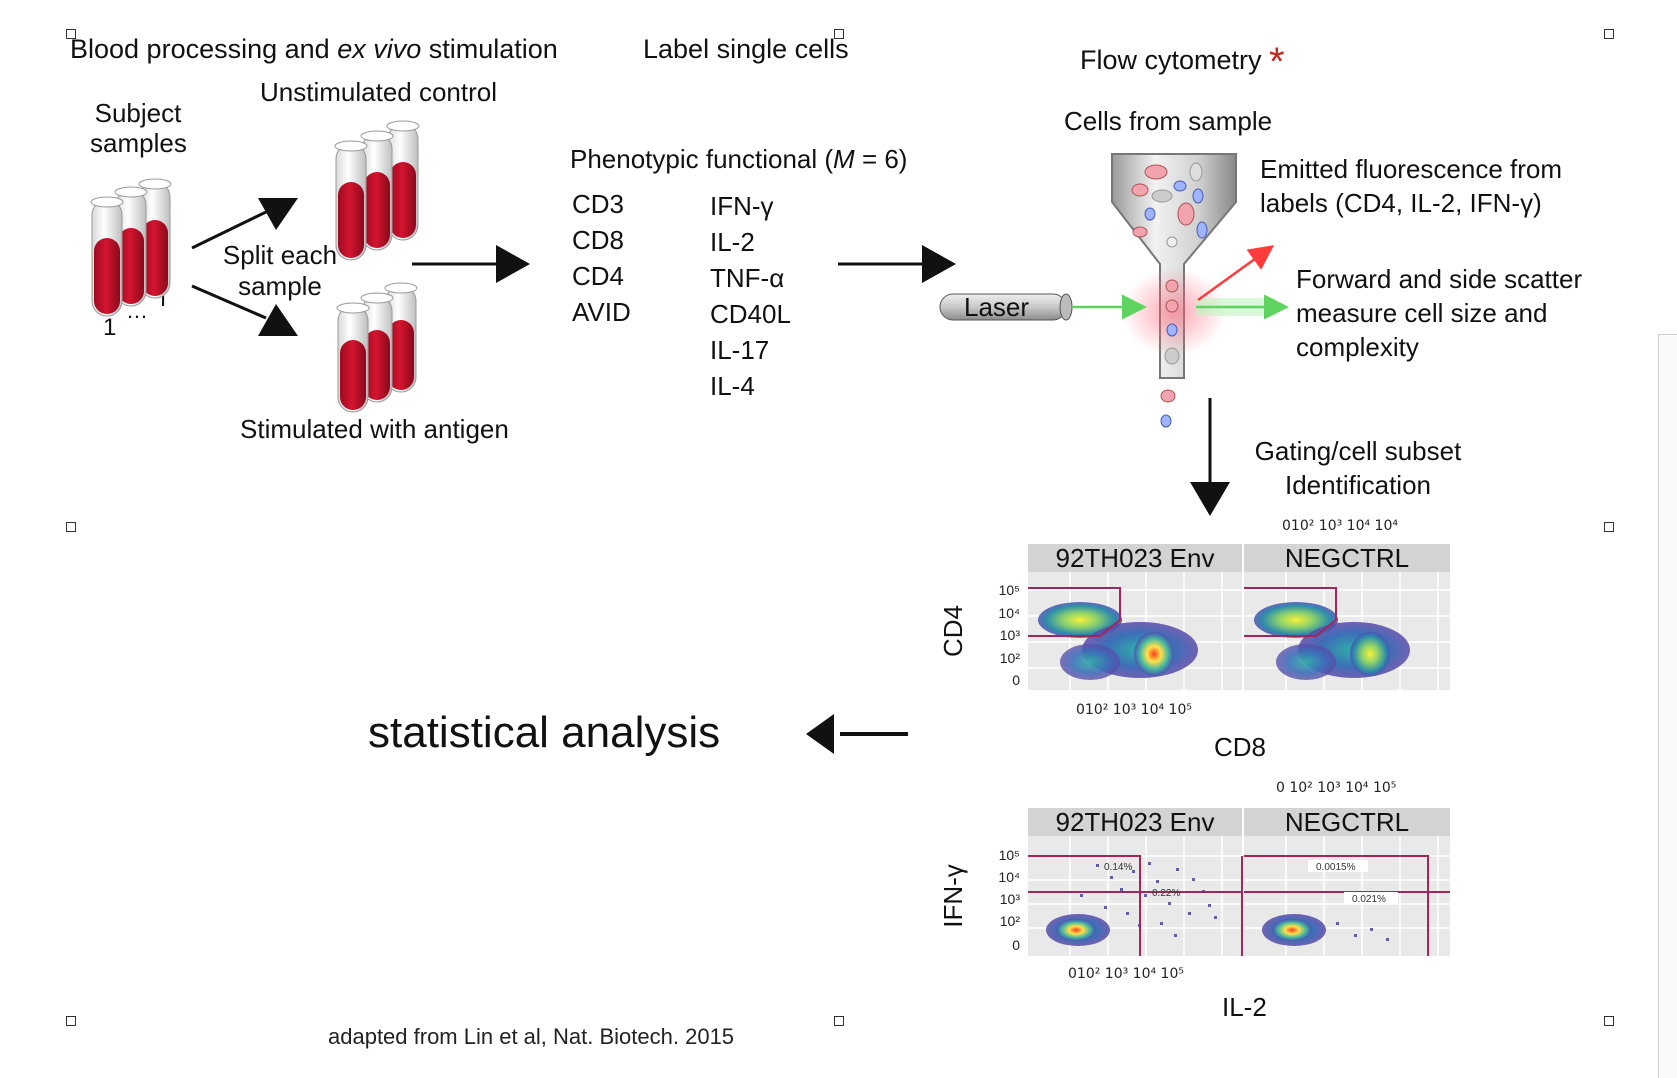 The height and width of the screenshot is (1078, 1677). What do you see at coordinates (1118, 867) in the screenshot?
I see `gate-label-env-1: 0.14%` at bounding box center [1118, 867].